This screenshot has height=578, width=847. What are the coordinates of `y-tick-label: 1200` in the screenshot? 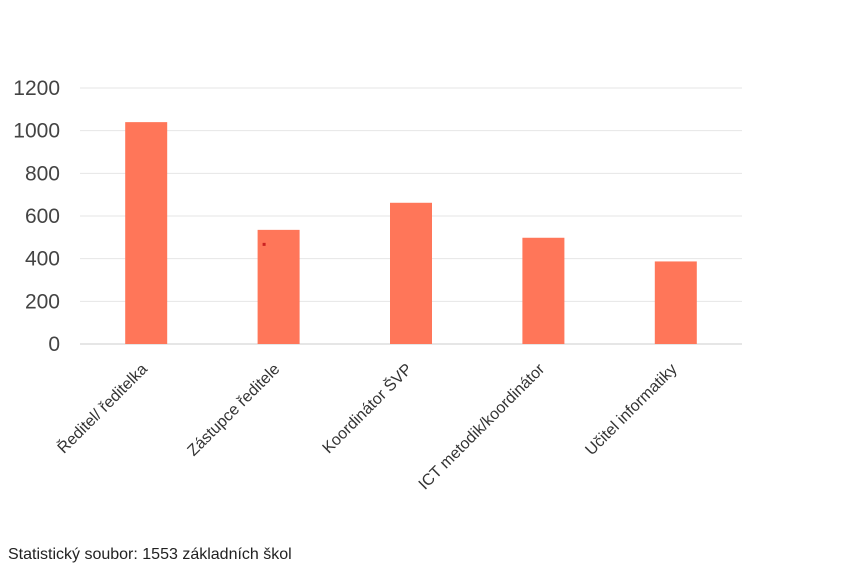 It's located at (36, 88).